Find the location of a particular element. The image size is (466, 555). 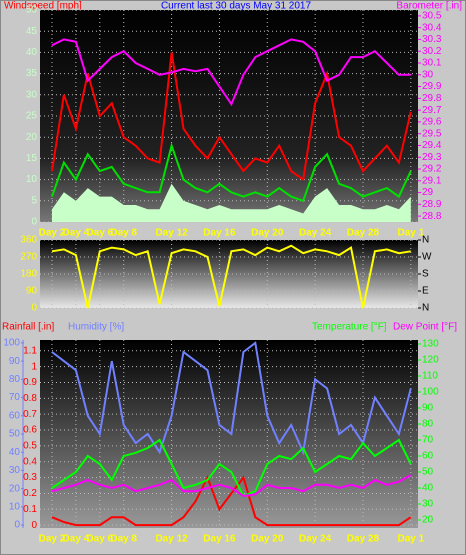

y-tick-label: 20 is located at coordinates (32, 137).